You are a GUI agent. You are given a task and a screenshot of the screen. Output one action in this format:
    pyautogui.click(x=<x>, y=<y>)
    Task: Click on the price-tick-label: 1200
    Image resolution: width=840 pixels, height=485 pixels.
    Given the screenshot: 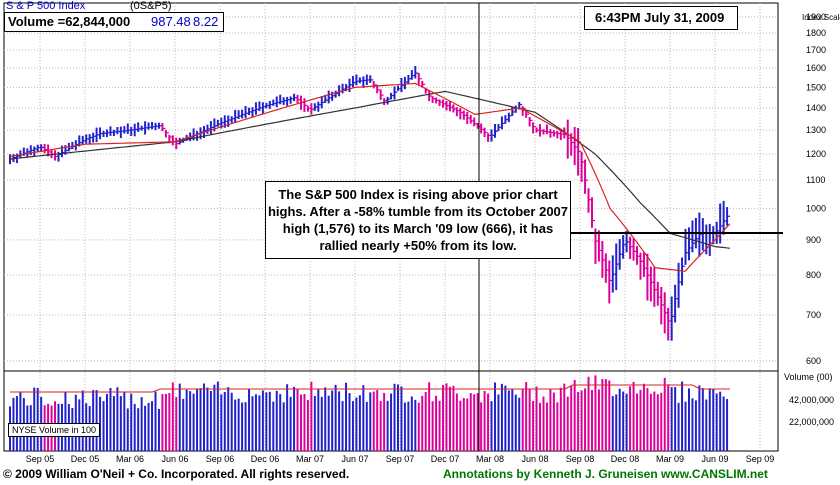 What is the action you would take?
    pyautogui.click(x=816, y=154)
    